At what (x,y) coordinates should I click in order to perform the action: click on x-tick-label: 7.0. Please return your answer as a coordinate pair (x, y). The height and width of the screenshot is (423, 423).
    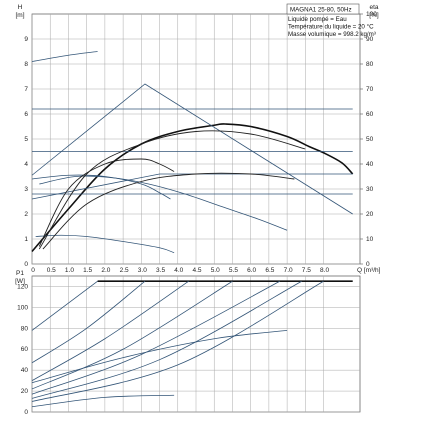
    Looking at the image, I should click on (288, 270).